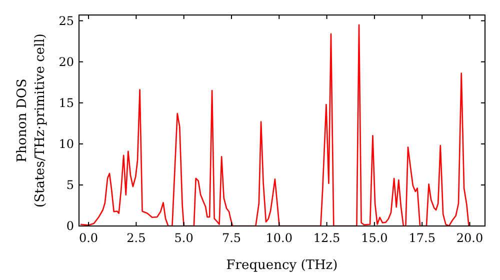 The width and height of the screenshot is (500, 280). Describe the element at coordinates (31, 120) in the screenshot. I see `y-axis-title: Phonon DOS (States/THz·primitive cell)` at that location.